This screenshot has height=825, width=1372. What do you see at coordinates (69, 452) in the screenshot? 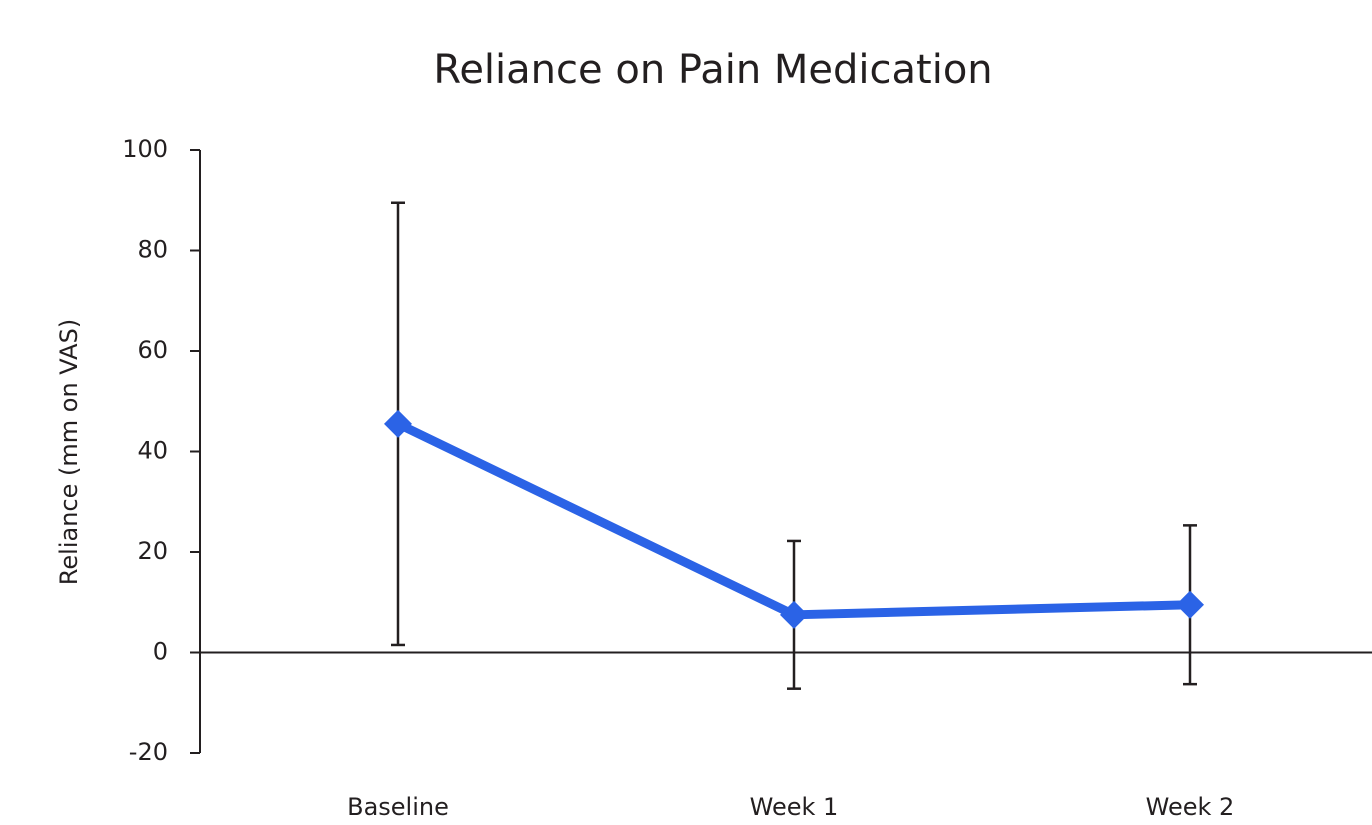
I see `y-axis-label: Reliance (mm on VAS)` at bounding box center [69, 452].